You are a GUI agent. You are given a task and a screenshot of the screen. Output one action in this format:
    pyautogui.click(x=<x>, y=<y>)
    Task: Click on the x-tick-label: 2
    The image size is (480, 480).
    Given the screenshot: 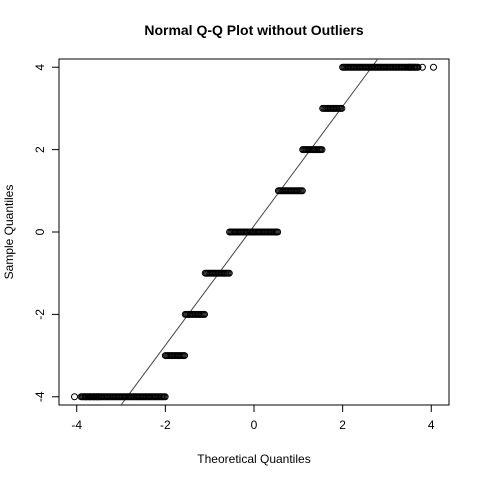 What is the action you would take?
    pyautogui.click(x=342, y=425)
    